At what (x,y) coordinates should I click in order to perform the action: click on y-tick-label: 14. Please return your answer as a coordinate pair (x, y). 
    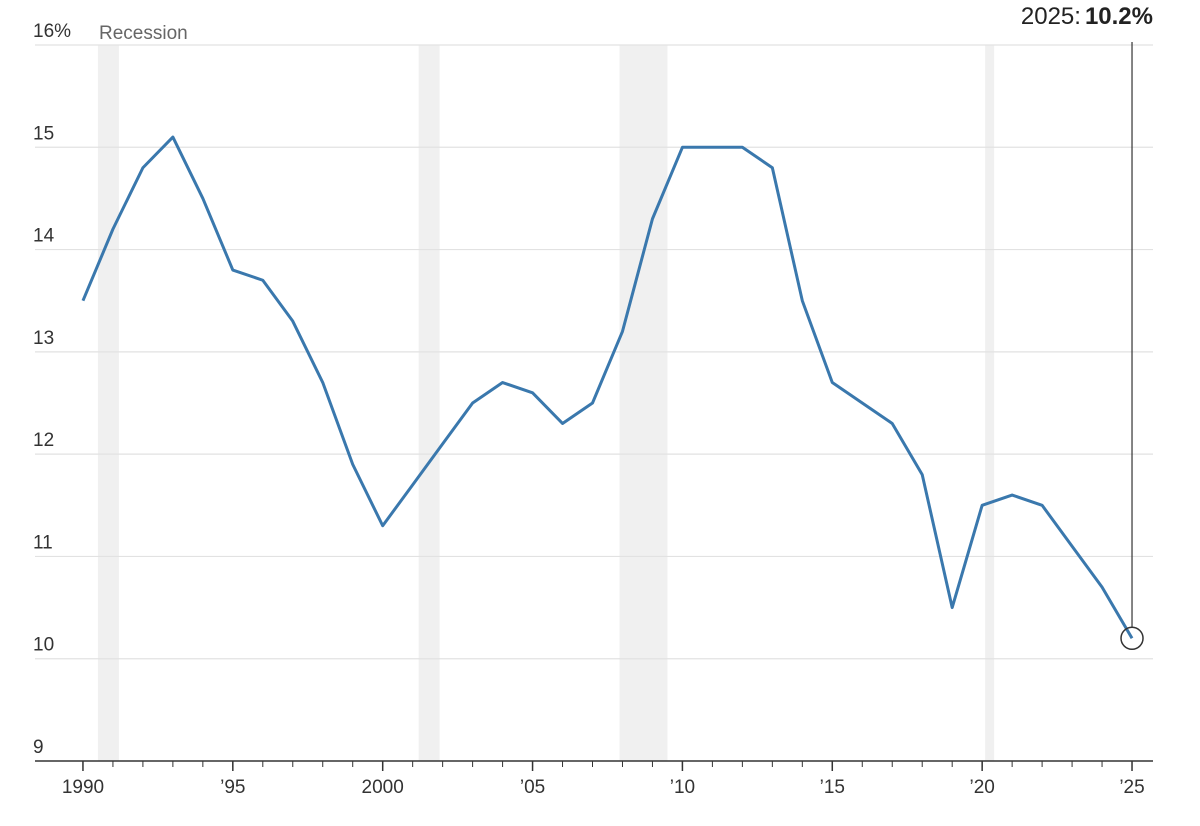
    Looking at the image, I should click on (44, 236).